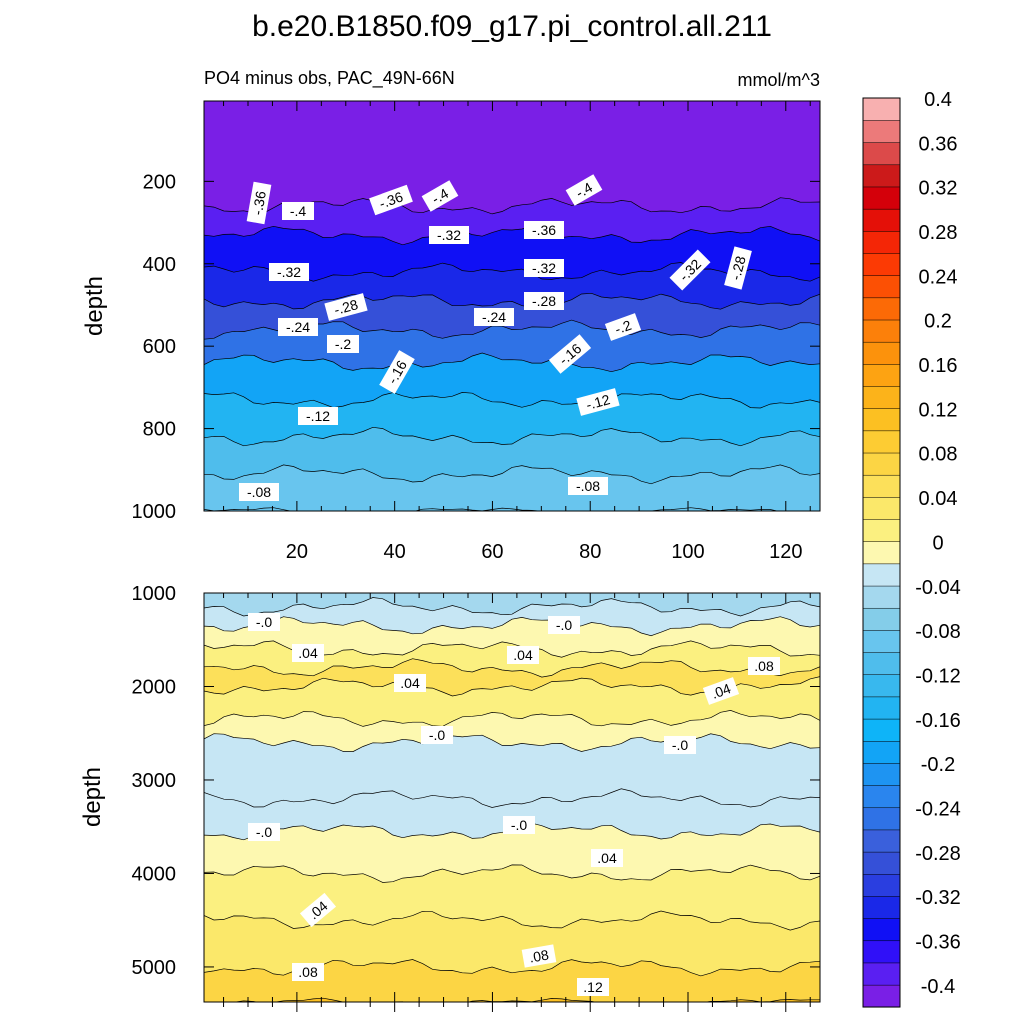  I want to click on colorbar-label-18: 0.32, so click(938, 189).